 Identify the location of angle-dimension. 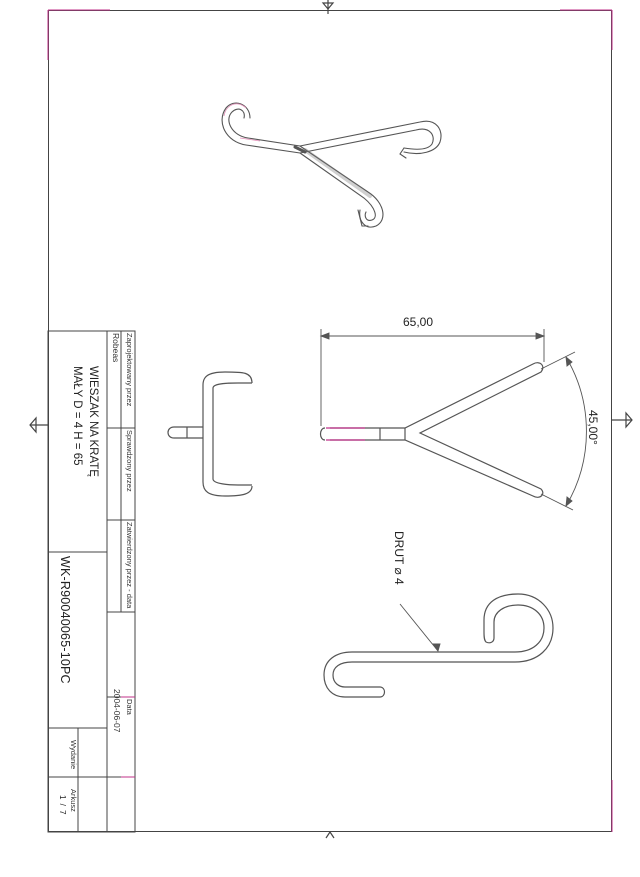
(563, 431).